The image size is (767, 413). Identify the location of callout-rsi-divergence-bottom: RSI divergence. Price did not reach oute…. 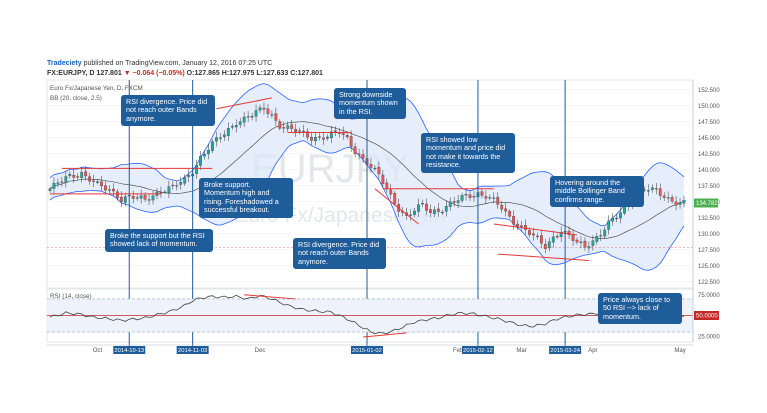
(339, 254).